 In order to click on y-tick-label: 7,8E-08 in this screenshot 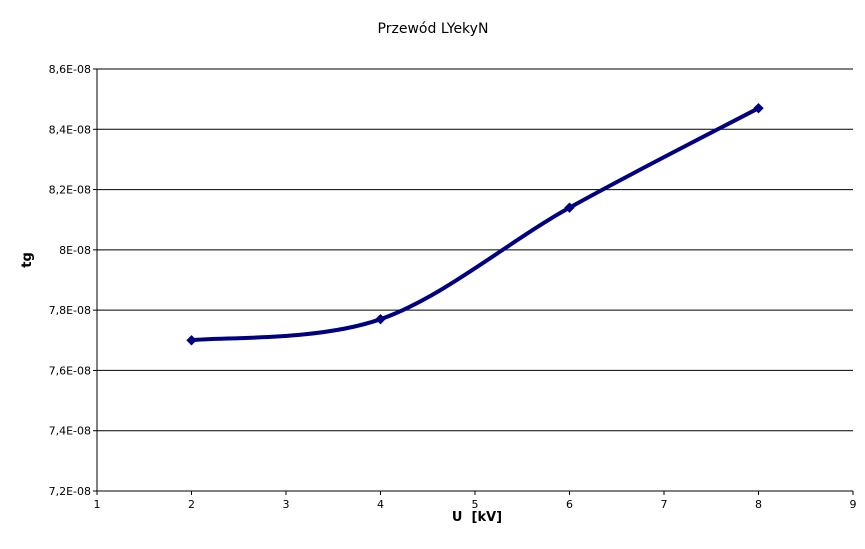, I will do `click(70, 310)`.